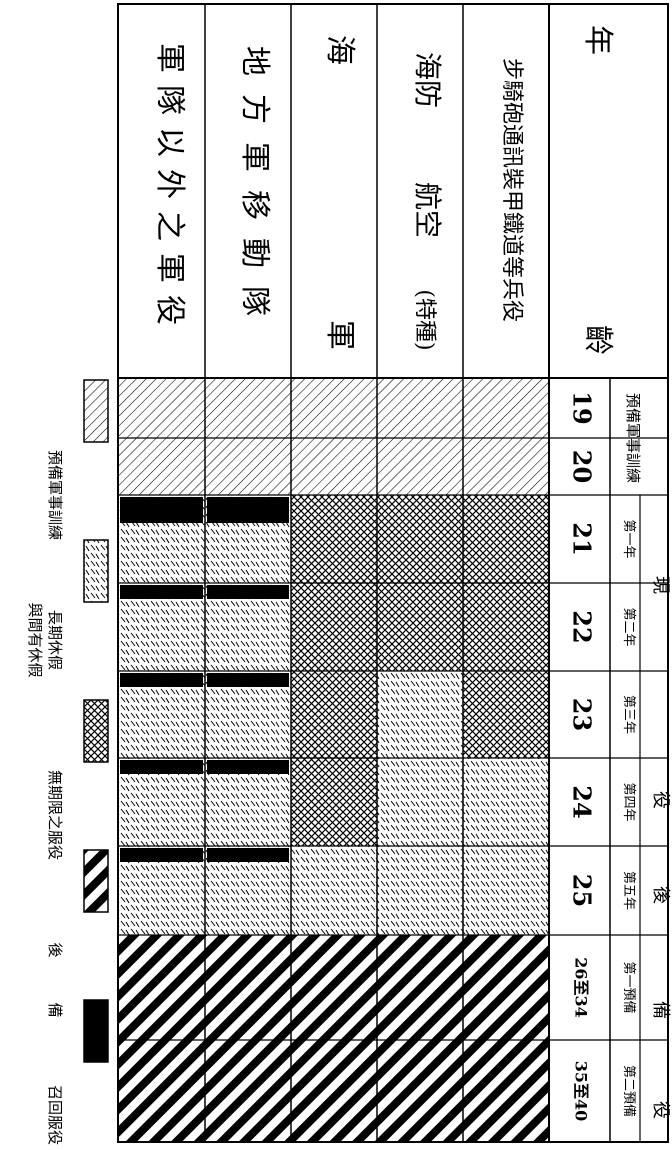 This screenshot has height=1150, width=672. Describe the element at coordinates (511, 190) in the screenshot. I see `row-label-1: 步騎砲通訊裝甲鐵道等兵役` at that location.